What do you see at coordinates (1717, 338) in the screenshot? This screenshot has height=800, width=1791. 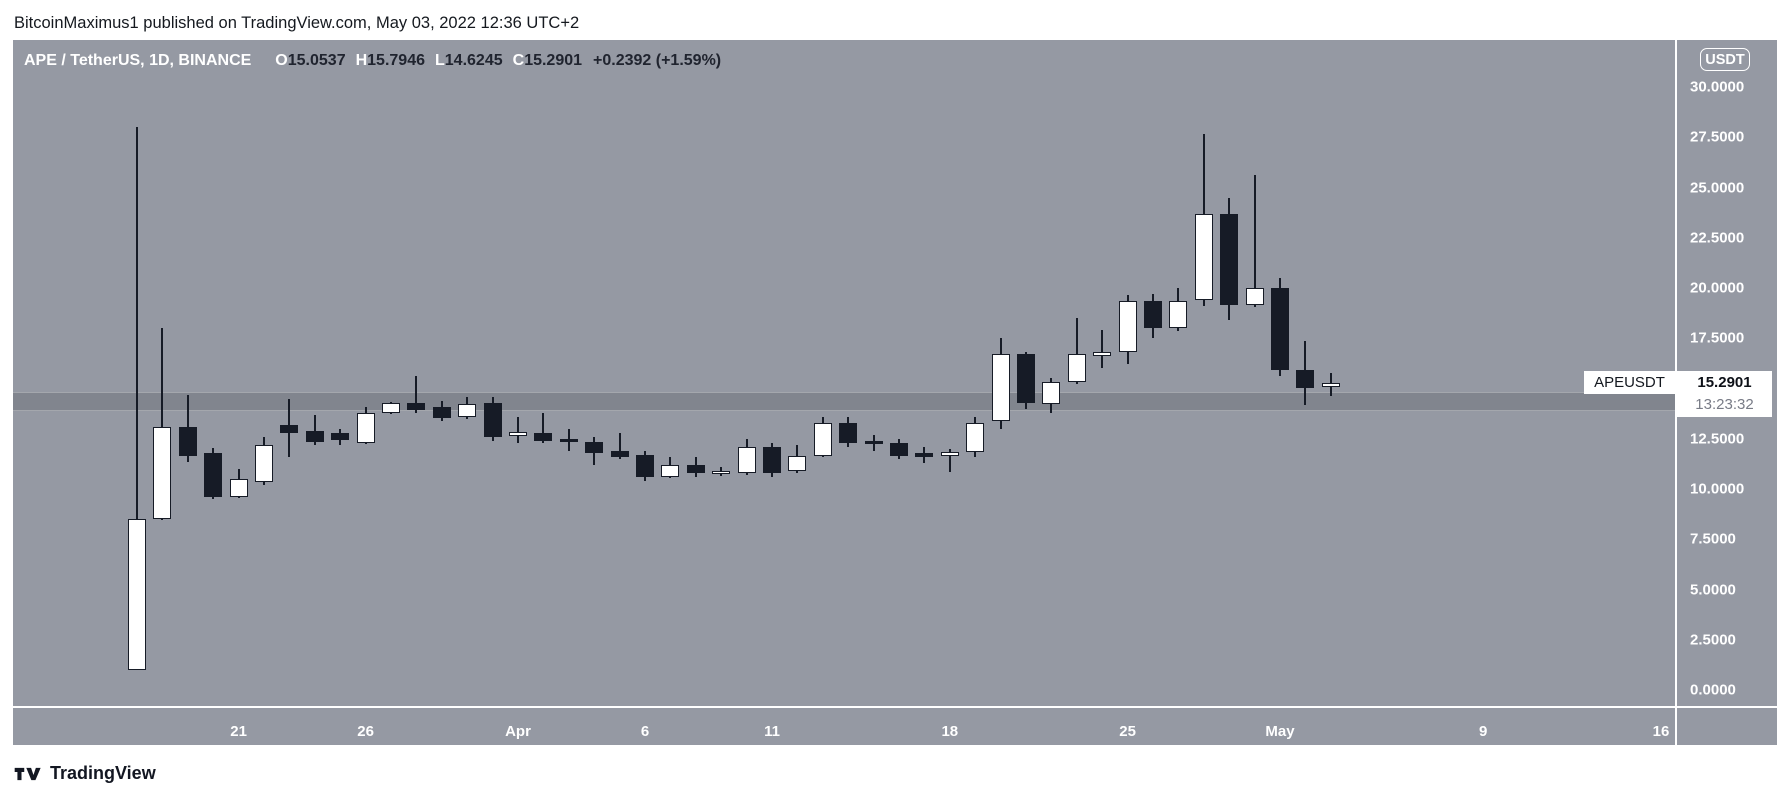 I see `price-tick-label: 17.5000` at bounding box center [1717, 338].